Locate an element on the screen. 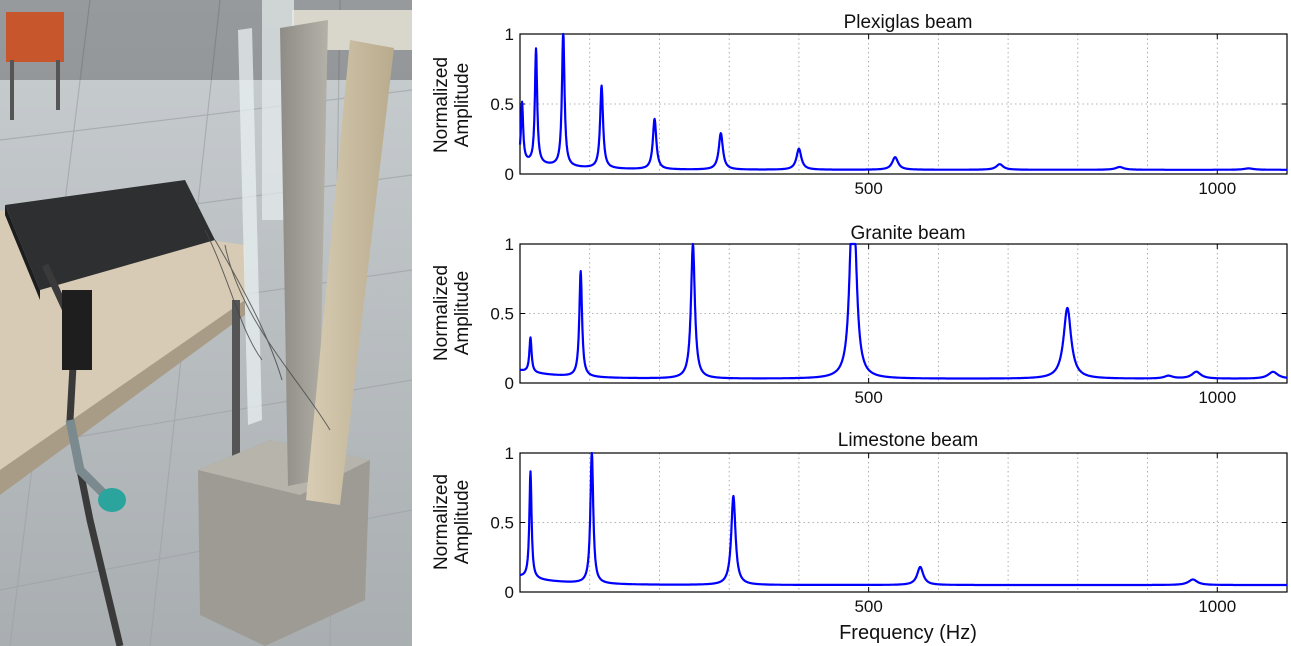 The image size is (1291, 646). chart-title: Plexiglas beam is located at coordinates (908, 22).